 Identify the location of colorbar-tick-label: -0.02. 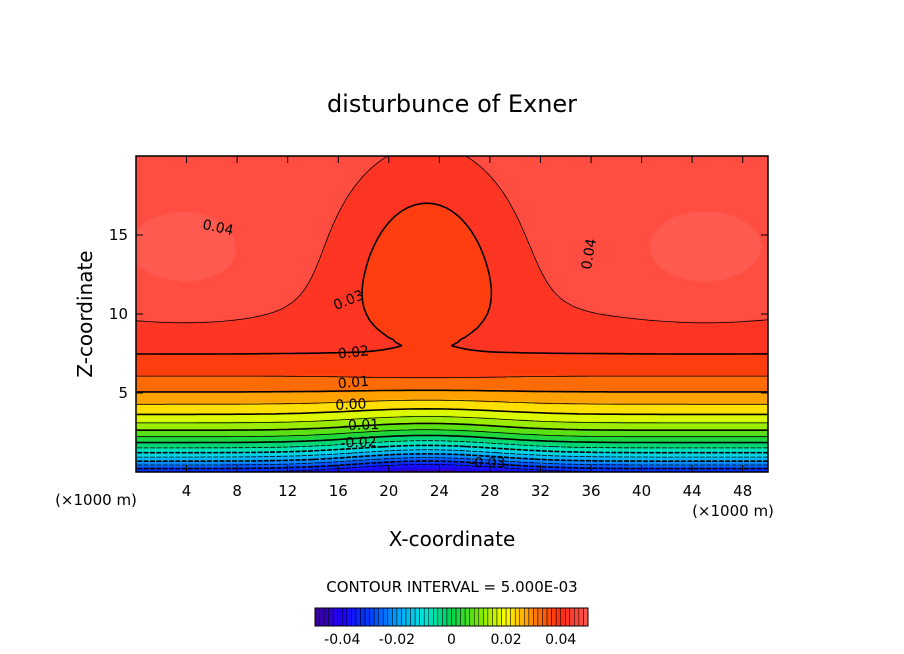
(397, 640).